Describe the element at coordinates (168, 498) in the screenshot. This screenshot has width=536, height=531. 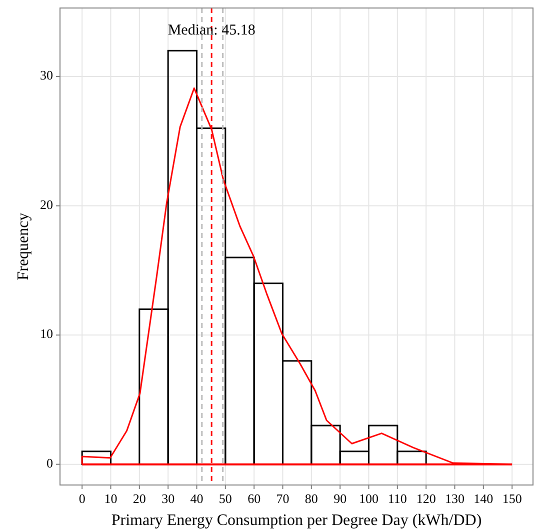
I see `x-tick-label: 30` at that location.